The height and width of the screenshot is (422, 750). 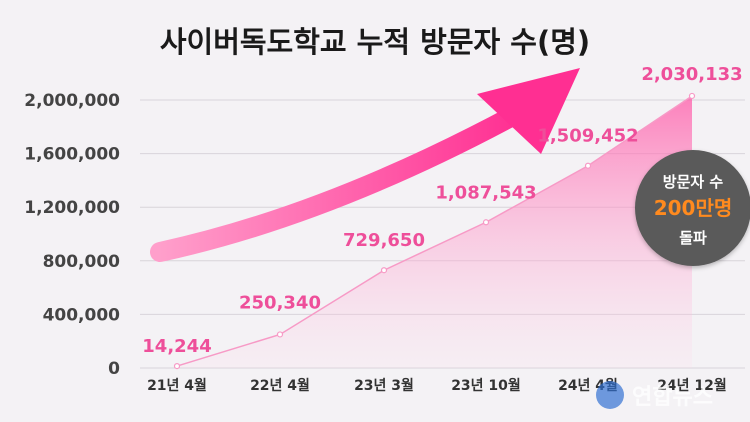 What do you see at coordinates (114, 369) in the screenshot?
I see `y-tick-label: 0` at bounding box center [114, 369].